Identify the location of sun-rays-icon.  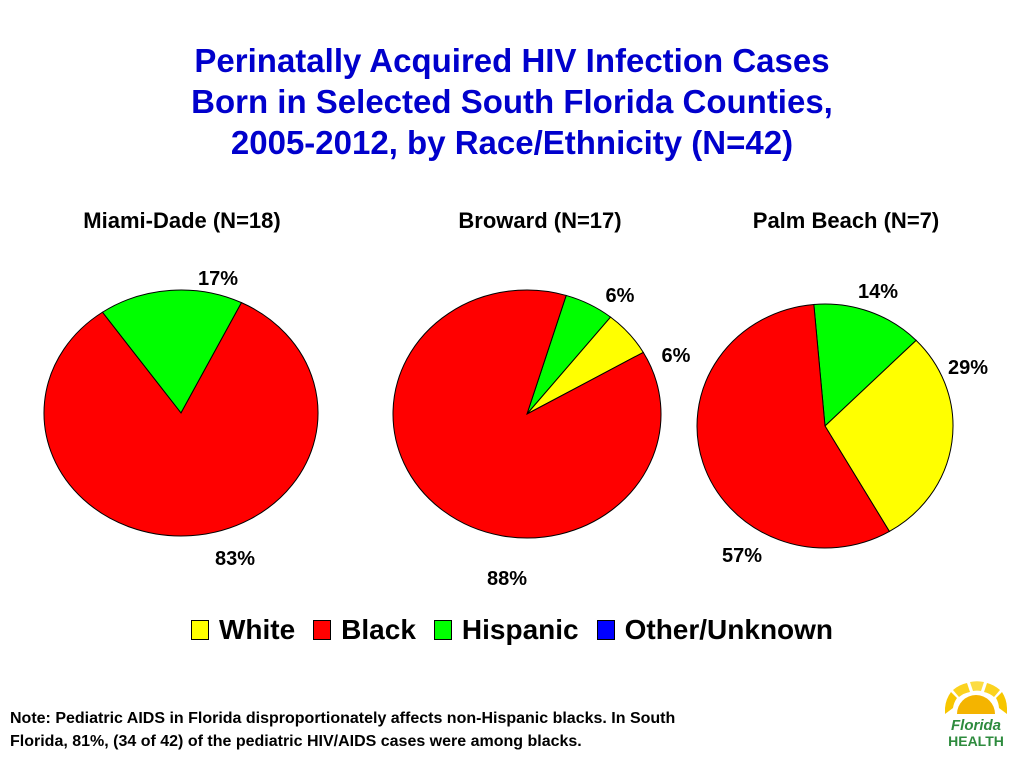
(976, 697).